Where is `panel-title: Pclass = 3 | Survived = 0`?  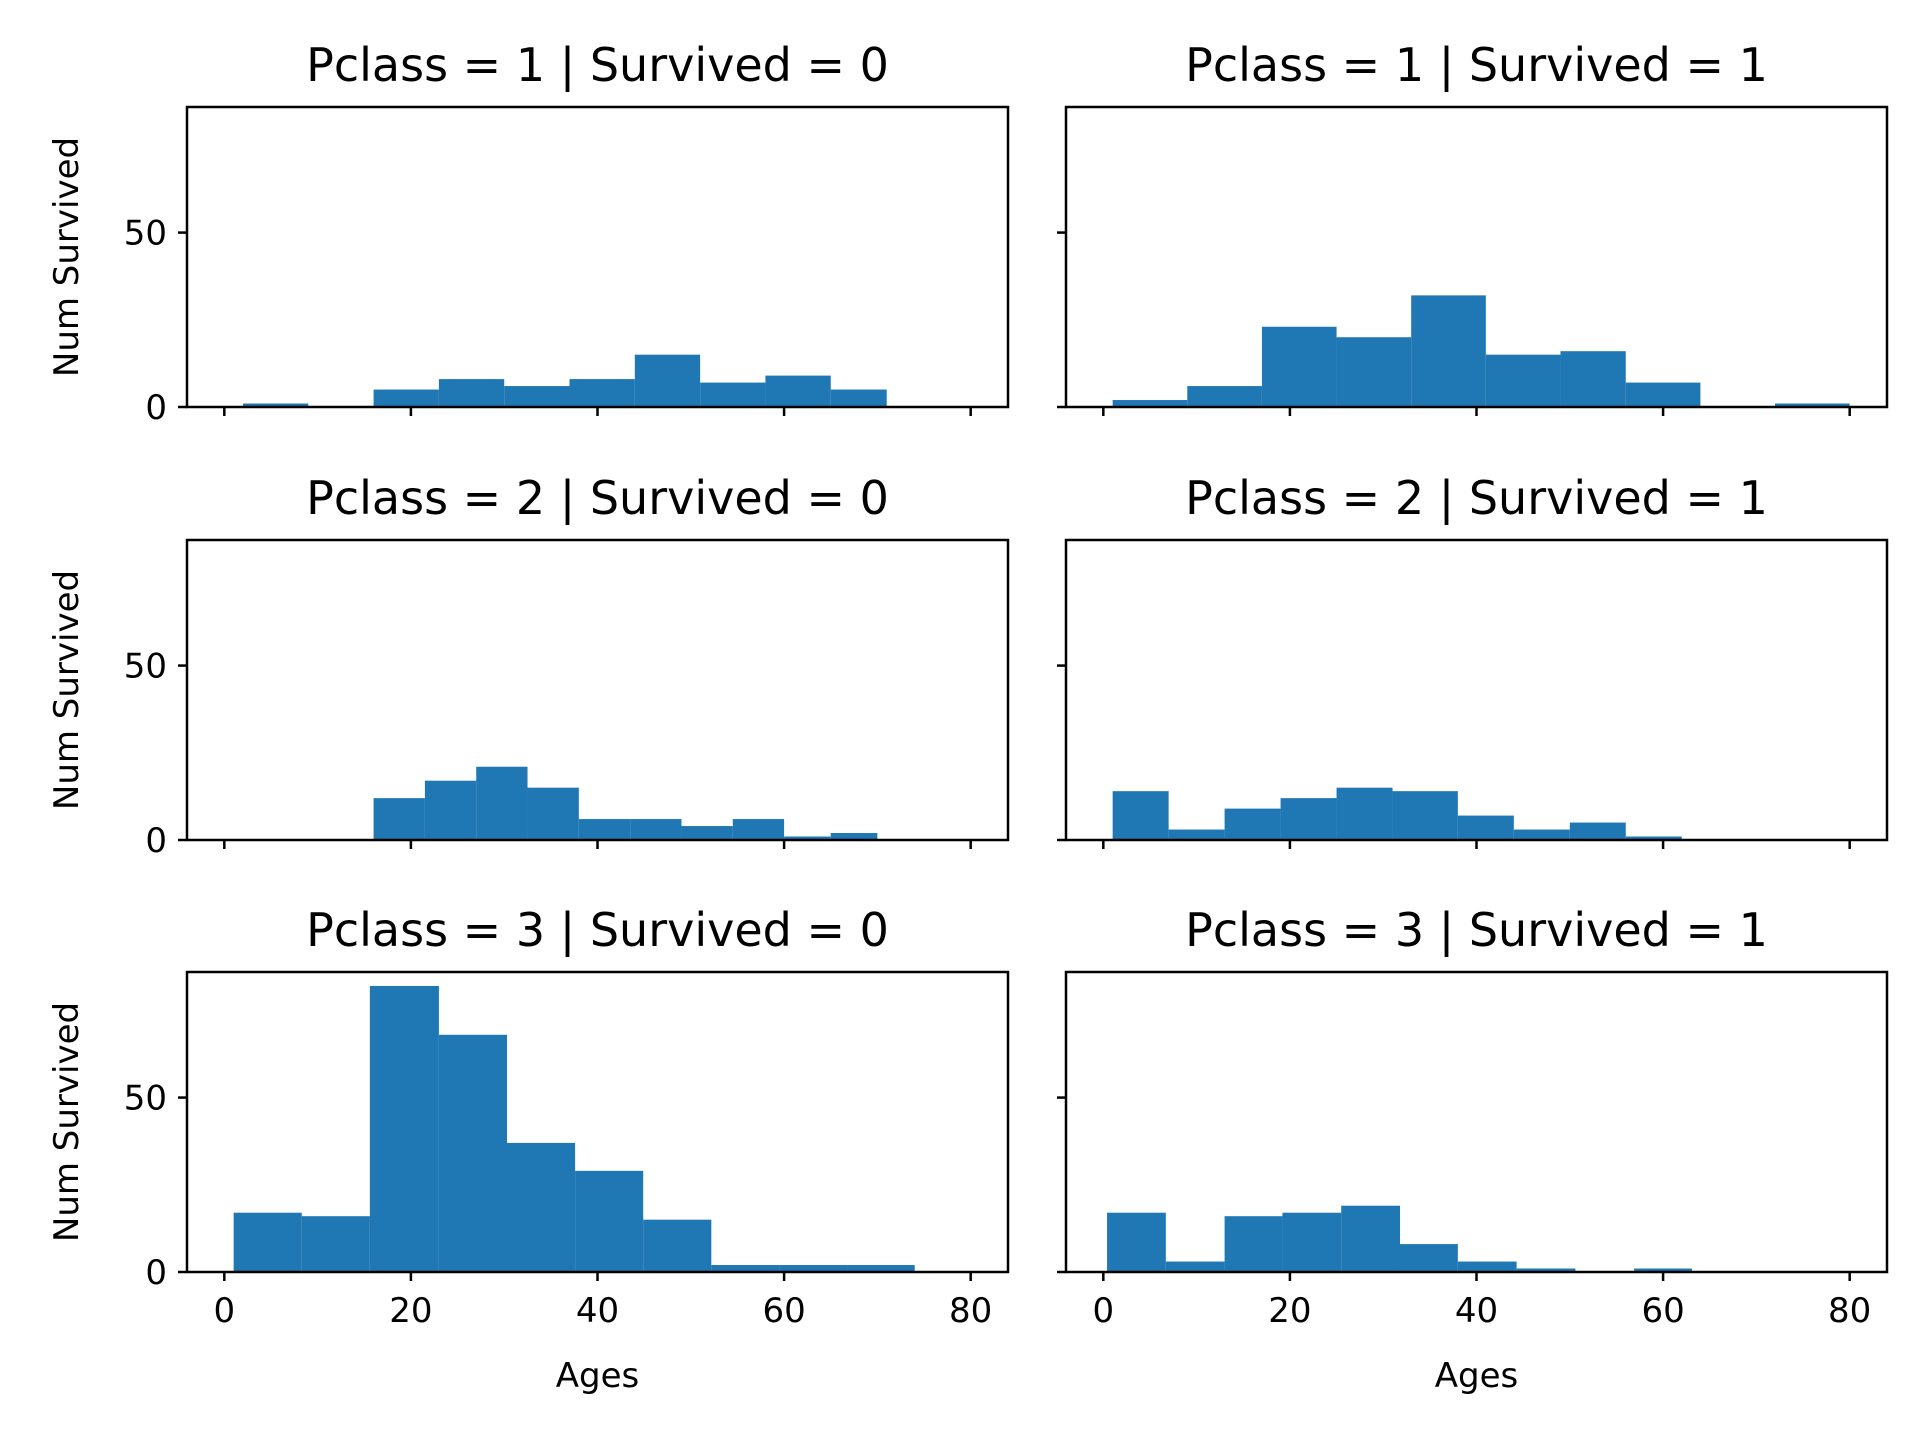 panel-title: Pclass = 3 | Survived = 0 is located at coordinates (597, 930).